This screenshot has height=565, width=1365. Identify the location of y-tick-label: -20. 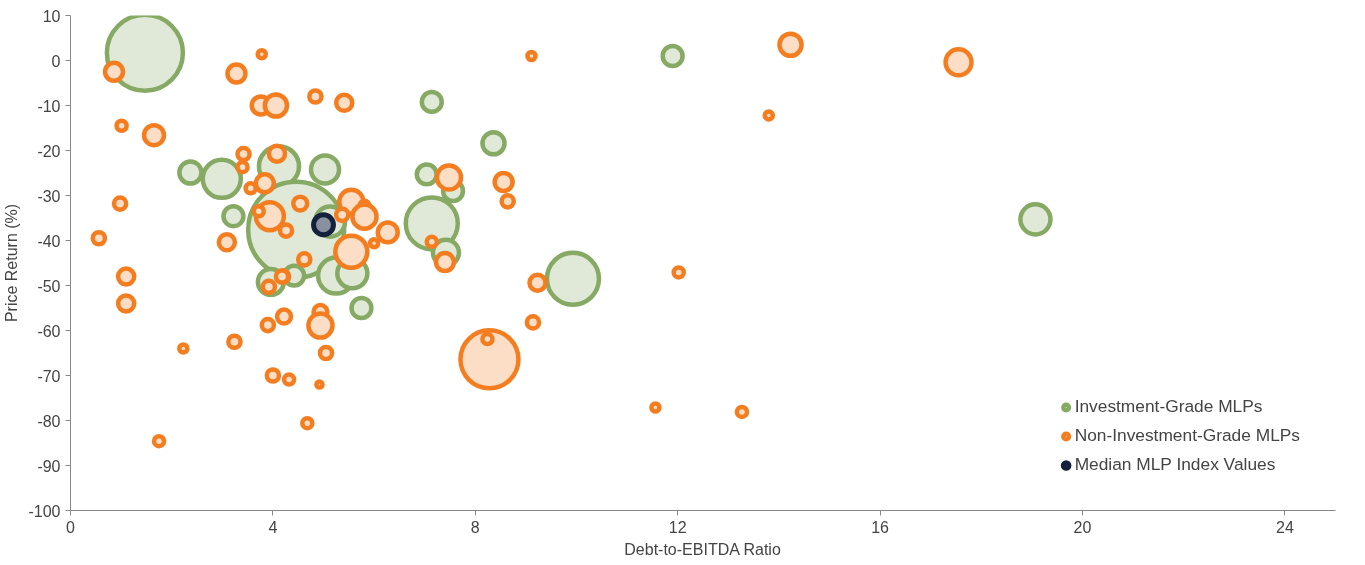
(49, 151).